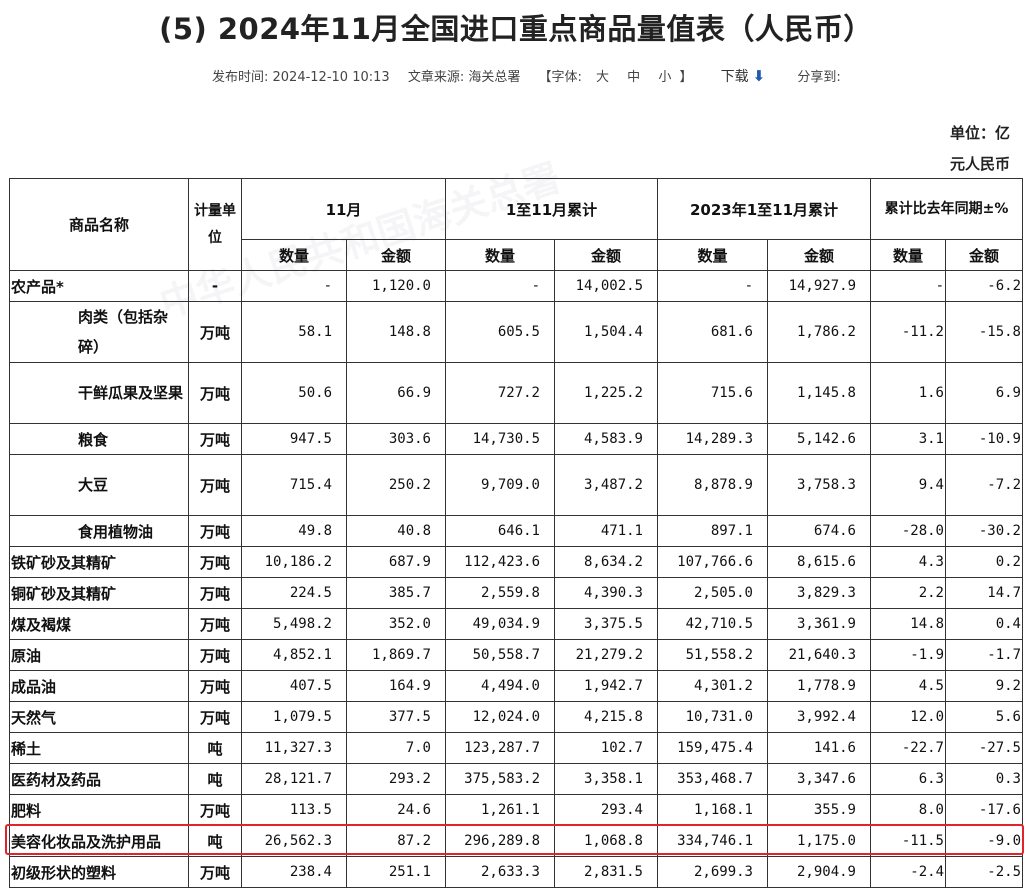  What do you see at coordinates (294, 872) in the screenshot?
I see `cell-q: 238.4` at bounding box center [294, 872].